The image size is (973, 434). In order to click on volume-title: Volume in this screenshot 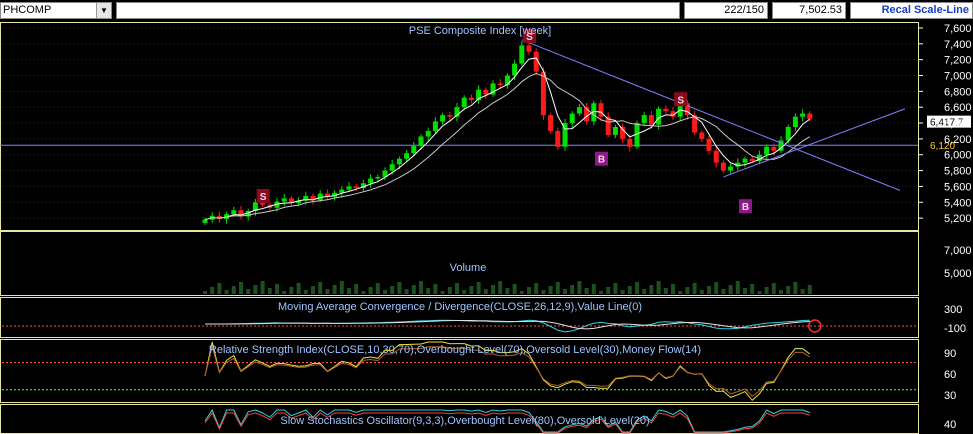, I will do `click(468, 268)`.